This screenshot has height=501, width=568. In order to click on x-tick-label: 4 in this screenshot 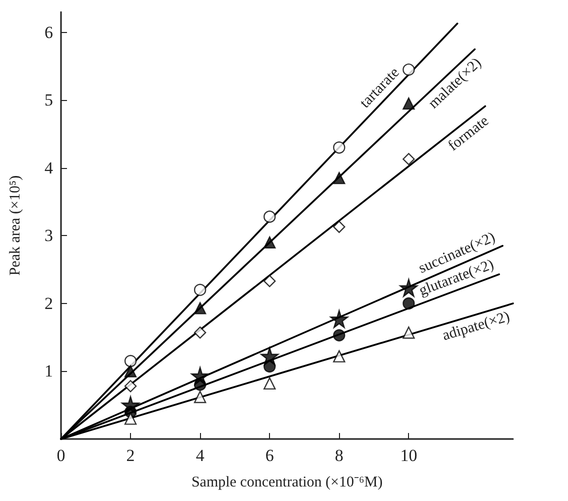, I will do `click(200, 455)`.